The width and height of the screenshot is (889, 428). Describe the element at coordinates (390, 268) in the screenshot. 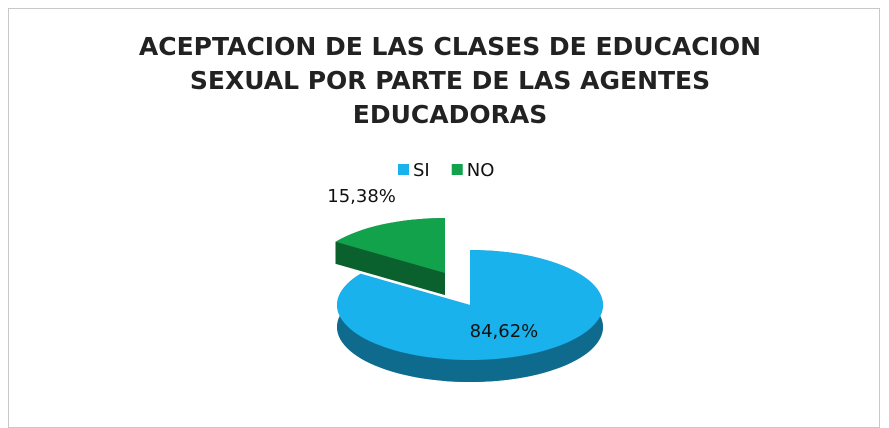

I see `slice-side` at that location.